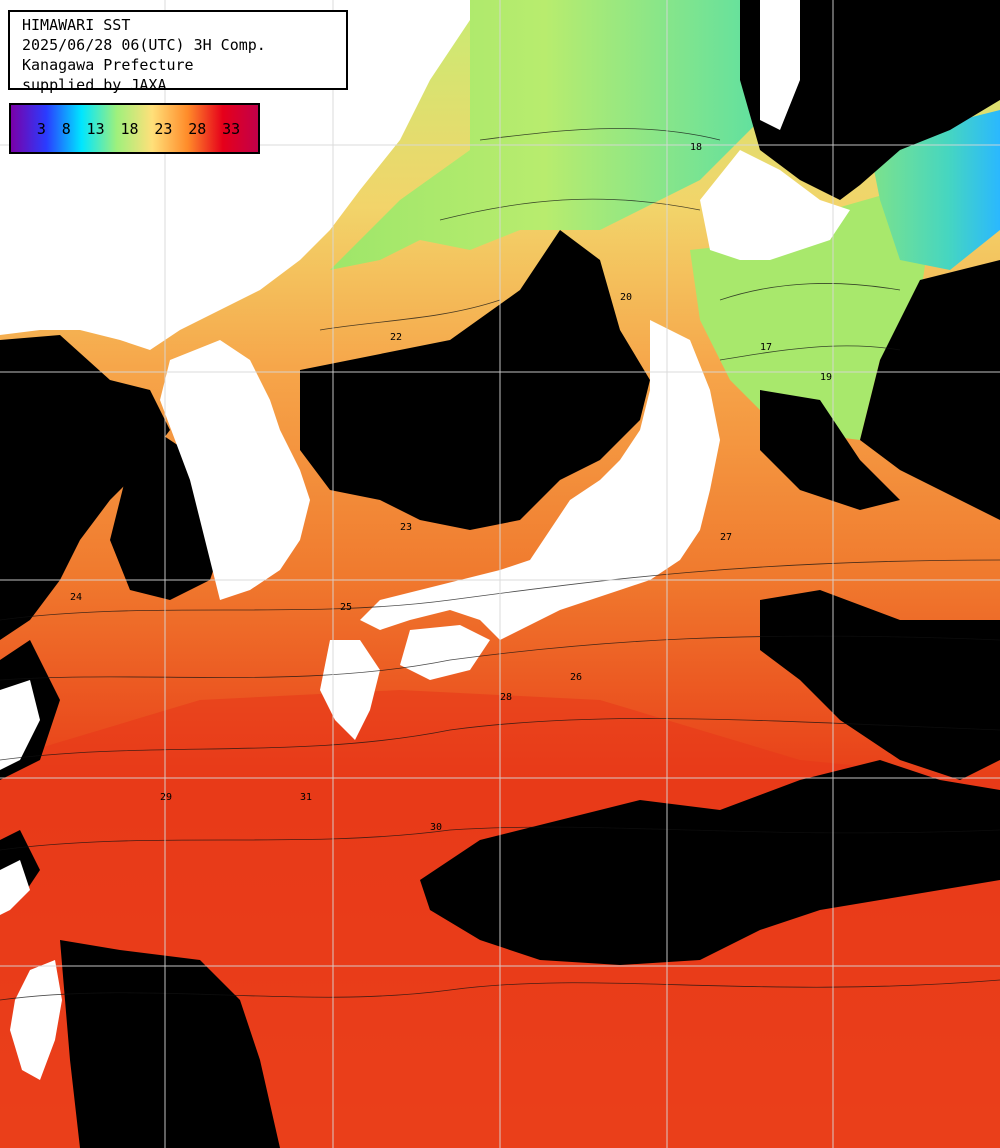  What do you see at coordinates (506, 697) in the screenshot?
I see `contour-label: 28` at bounding box center [506, 697].